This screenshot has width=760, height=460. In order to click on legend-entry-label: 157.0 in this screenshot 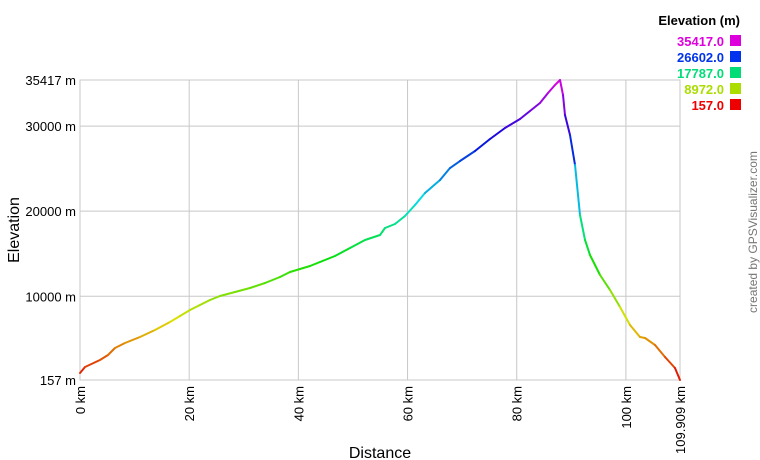, I will do `click(707, 105)`.